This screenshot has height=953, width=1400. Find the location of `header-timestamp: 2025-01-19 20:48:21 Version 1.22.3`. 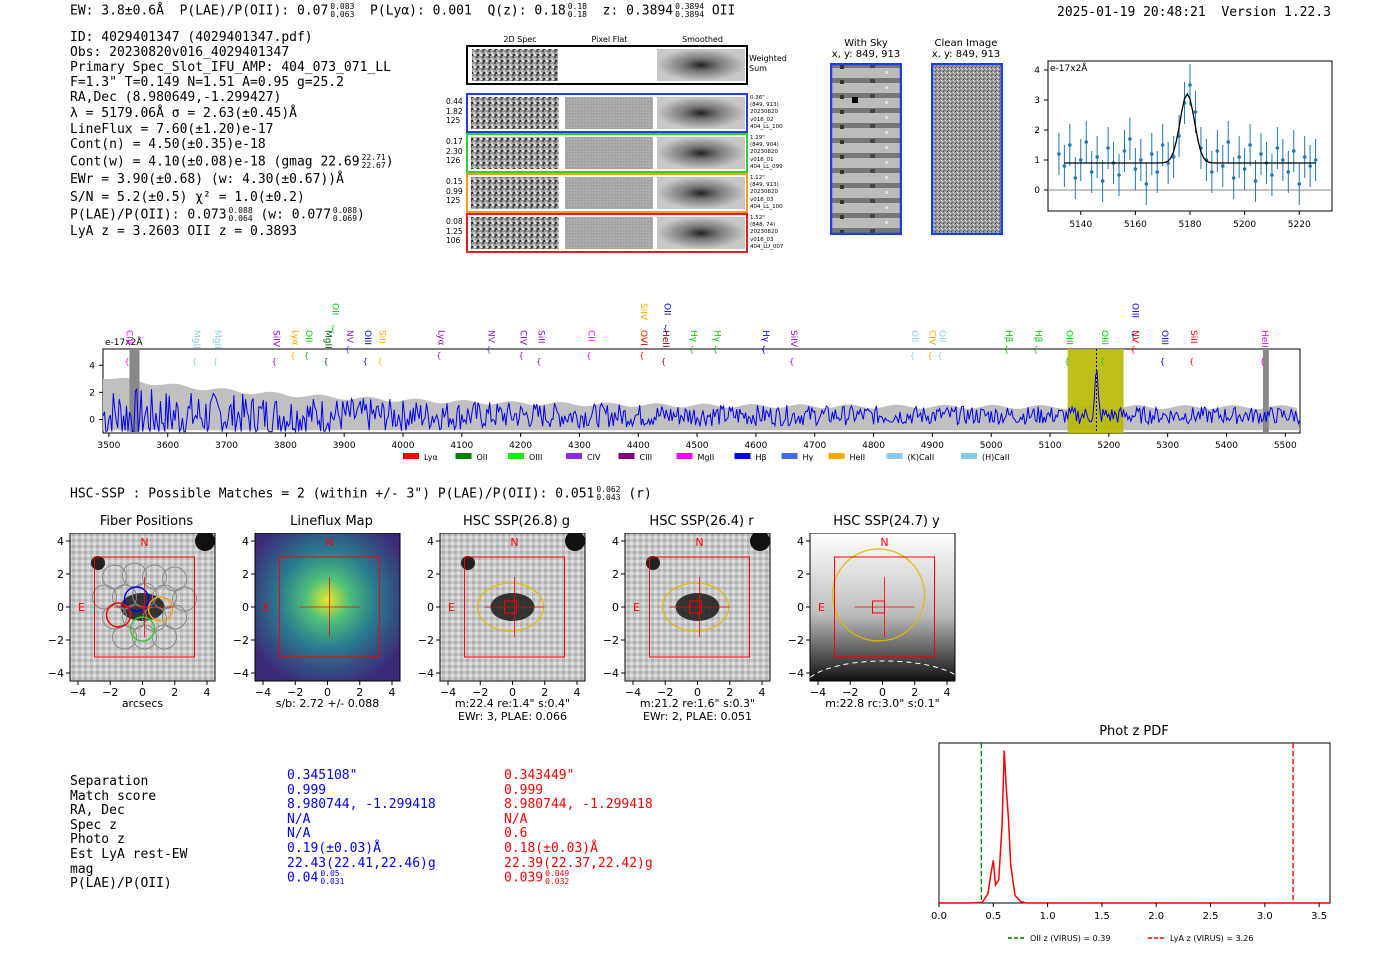

header-timestamp: 2025-01-19 20:48:21 Version 1.22.3 is located at coordinates (1194, 12).